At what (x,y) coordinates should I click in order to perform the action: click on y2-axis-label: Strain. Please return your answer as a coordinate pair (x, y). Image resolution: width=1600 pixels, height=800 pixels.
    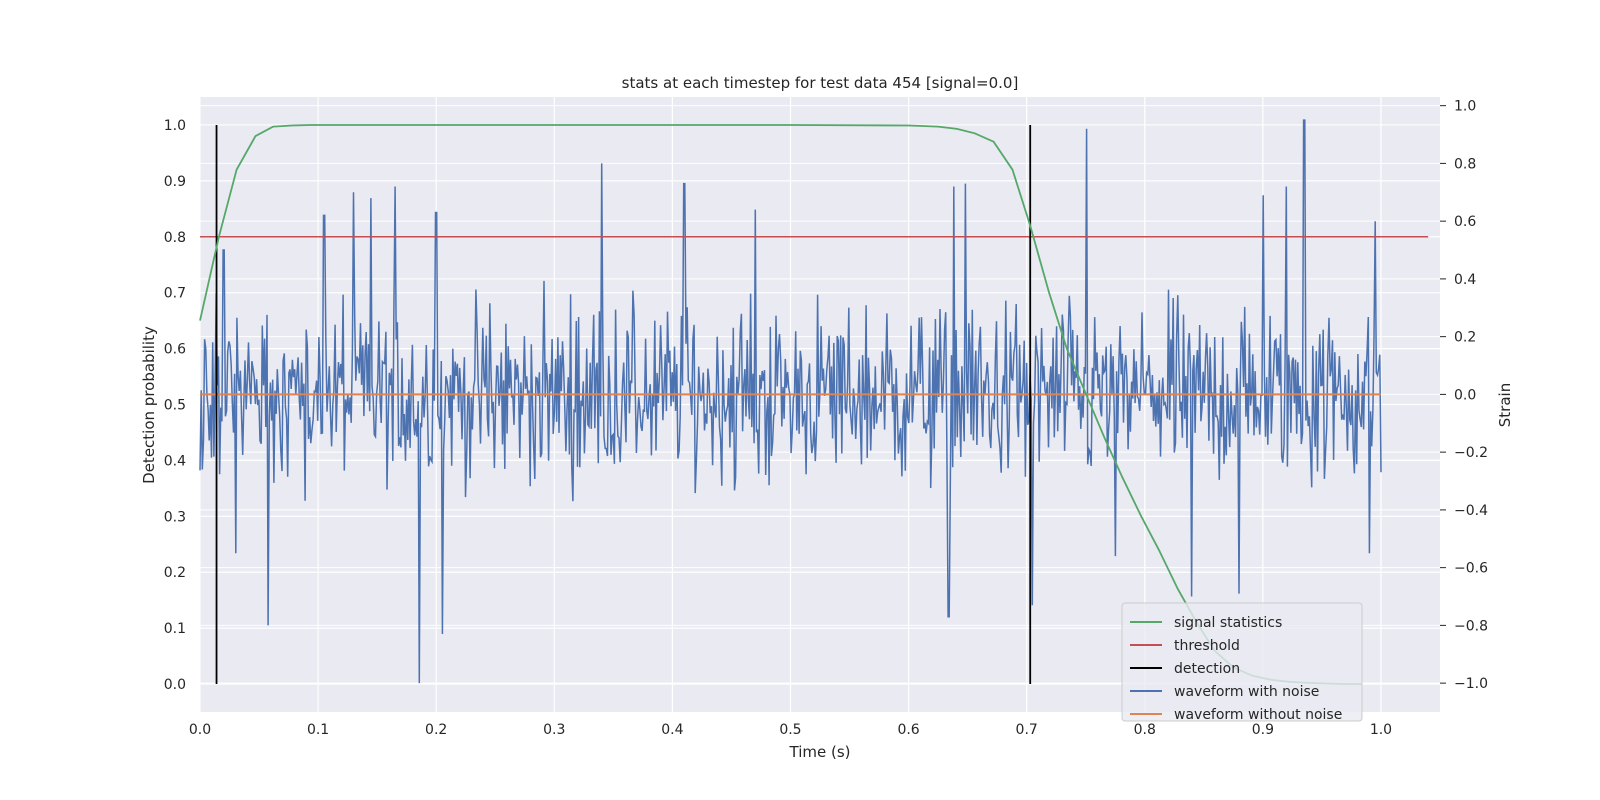
    Looking at the image, I should click on (1505, 405).